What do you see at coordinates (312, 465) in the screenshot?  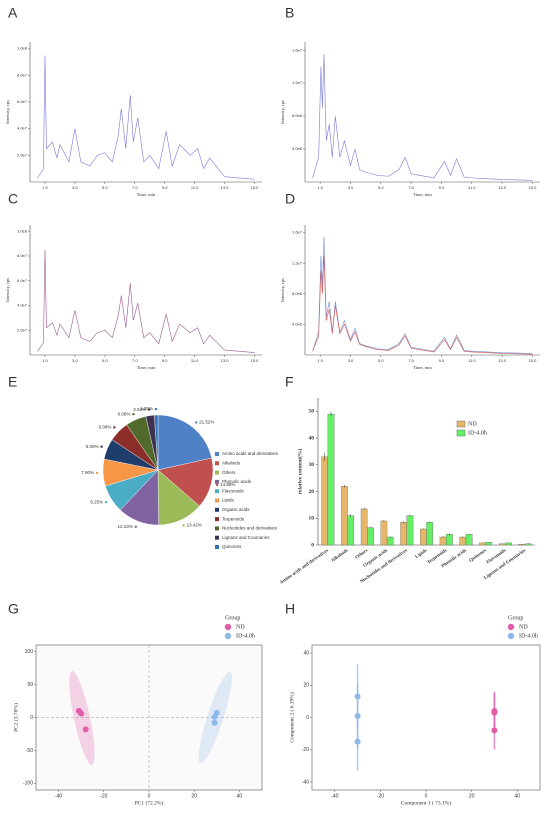 I see `y-tick-label: 30` at bounding box center [312, 465].